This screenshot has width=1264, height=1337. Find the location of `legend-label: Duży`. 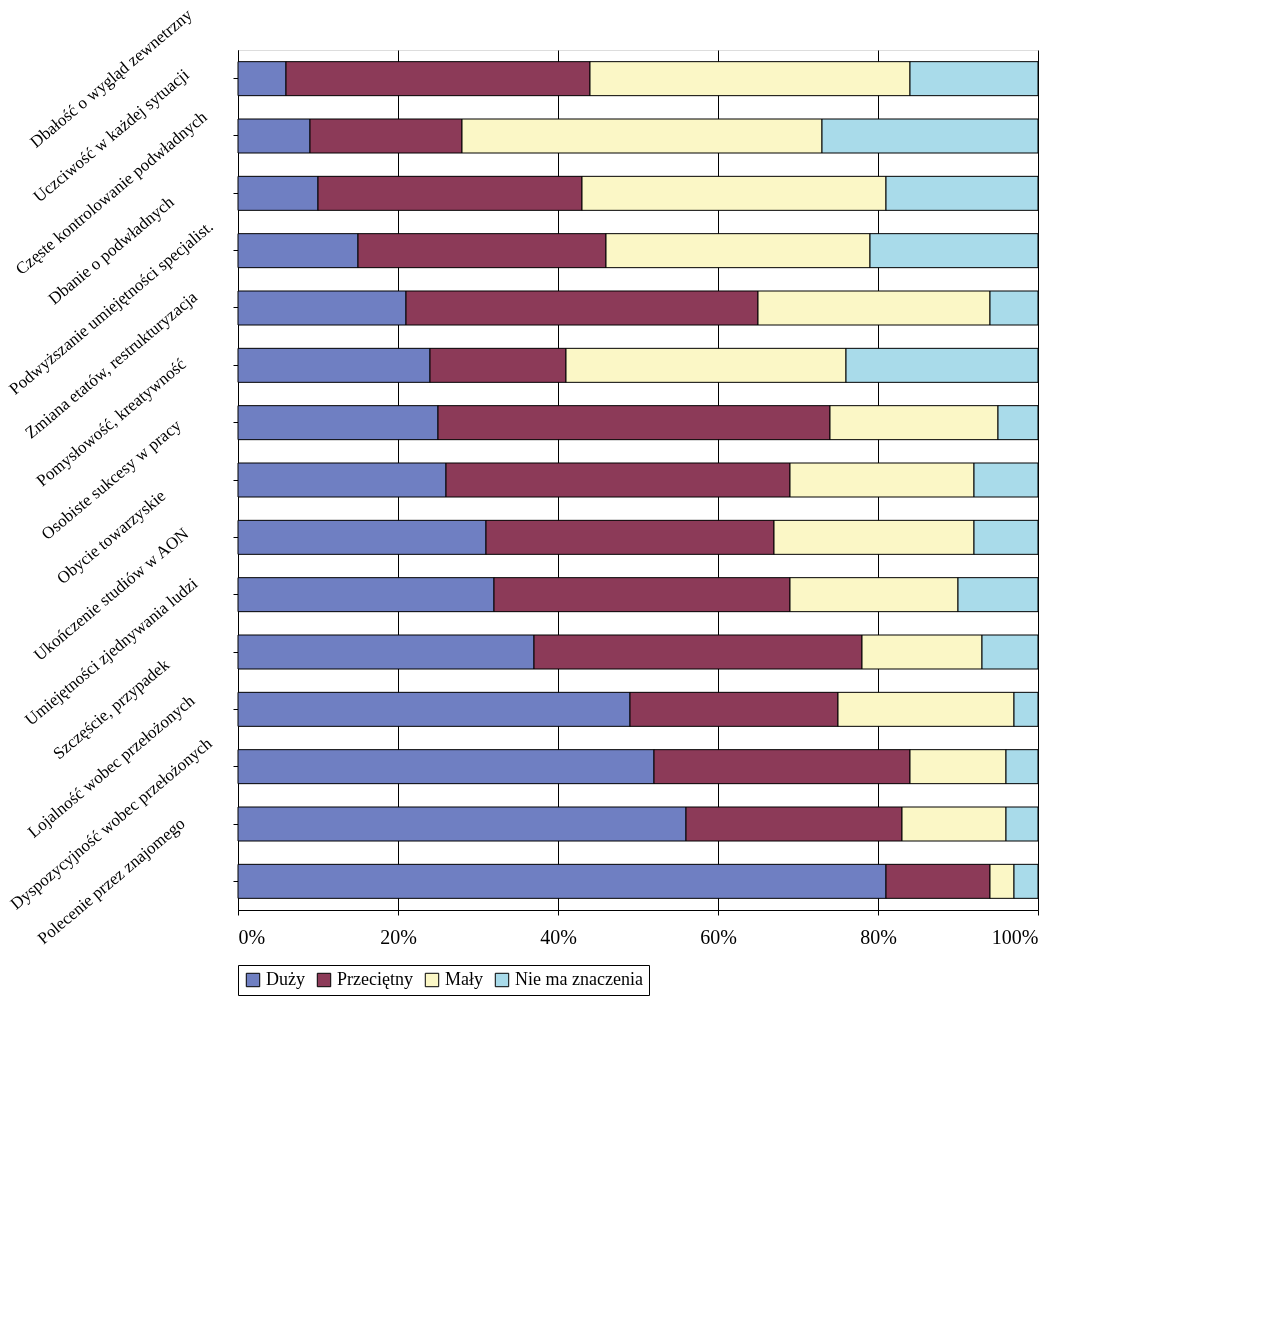

legend-label: Duży is located at coordinates (285, 979).